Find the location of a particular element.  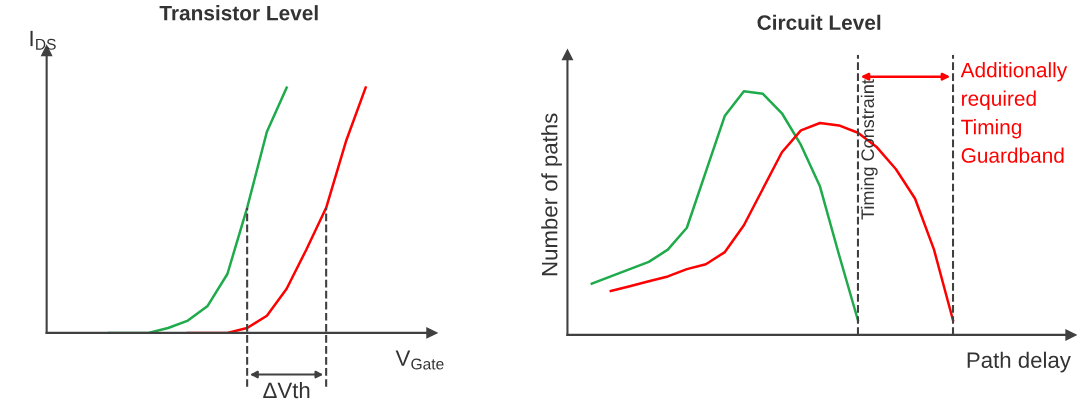

y-axis-title: I$_{DS}$ is located at coordinates (43, 40).